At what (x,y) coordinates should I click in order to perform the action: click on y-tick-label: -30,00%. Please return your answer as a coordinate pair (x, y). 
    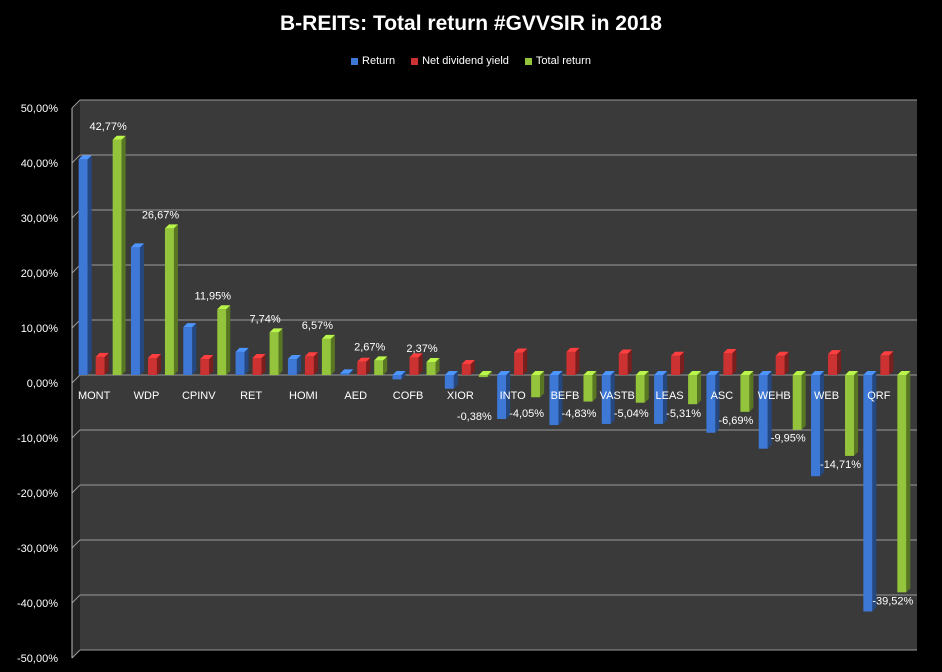
    Looking at the image, I should click on (37, 549).